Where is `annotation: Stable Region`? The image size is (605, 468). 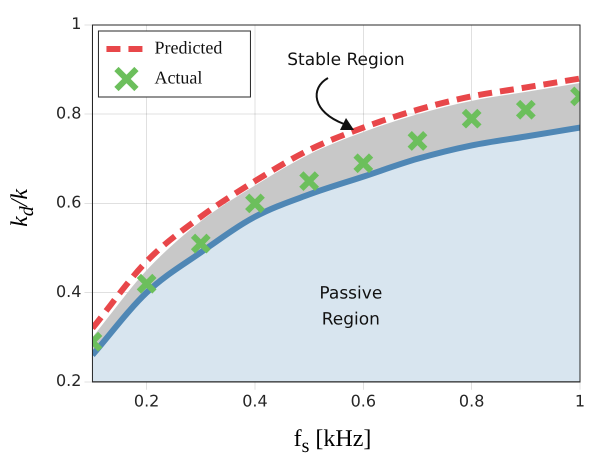 annotation: Stable Region is located at coordinates (346, 60).